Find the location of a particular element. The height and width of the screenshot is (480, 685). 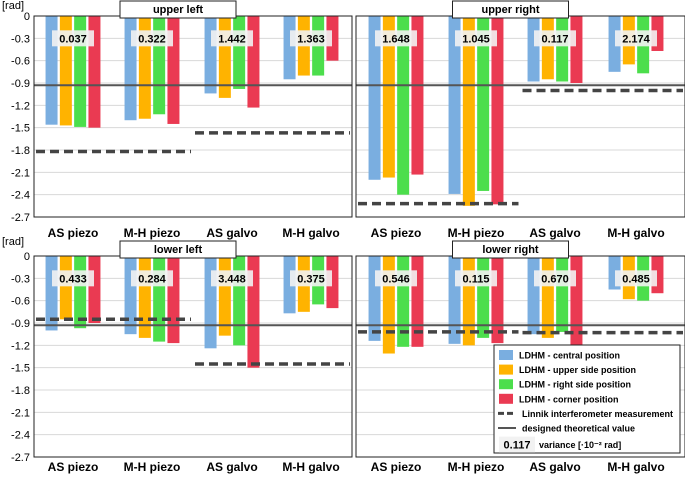

variance-label: 2.174 is located at coordinates (636, 39).